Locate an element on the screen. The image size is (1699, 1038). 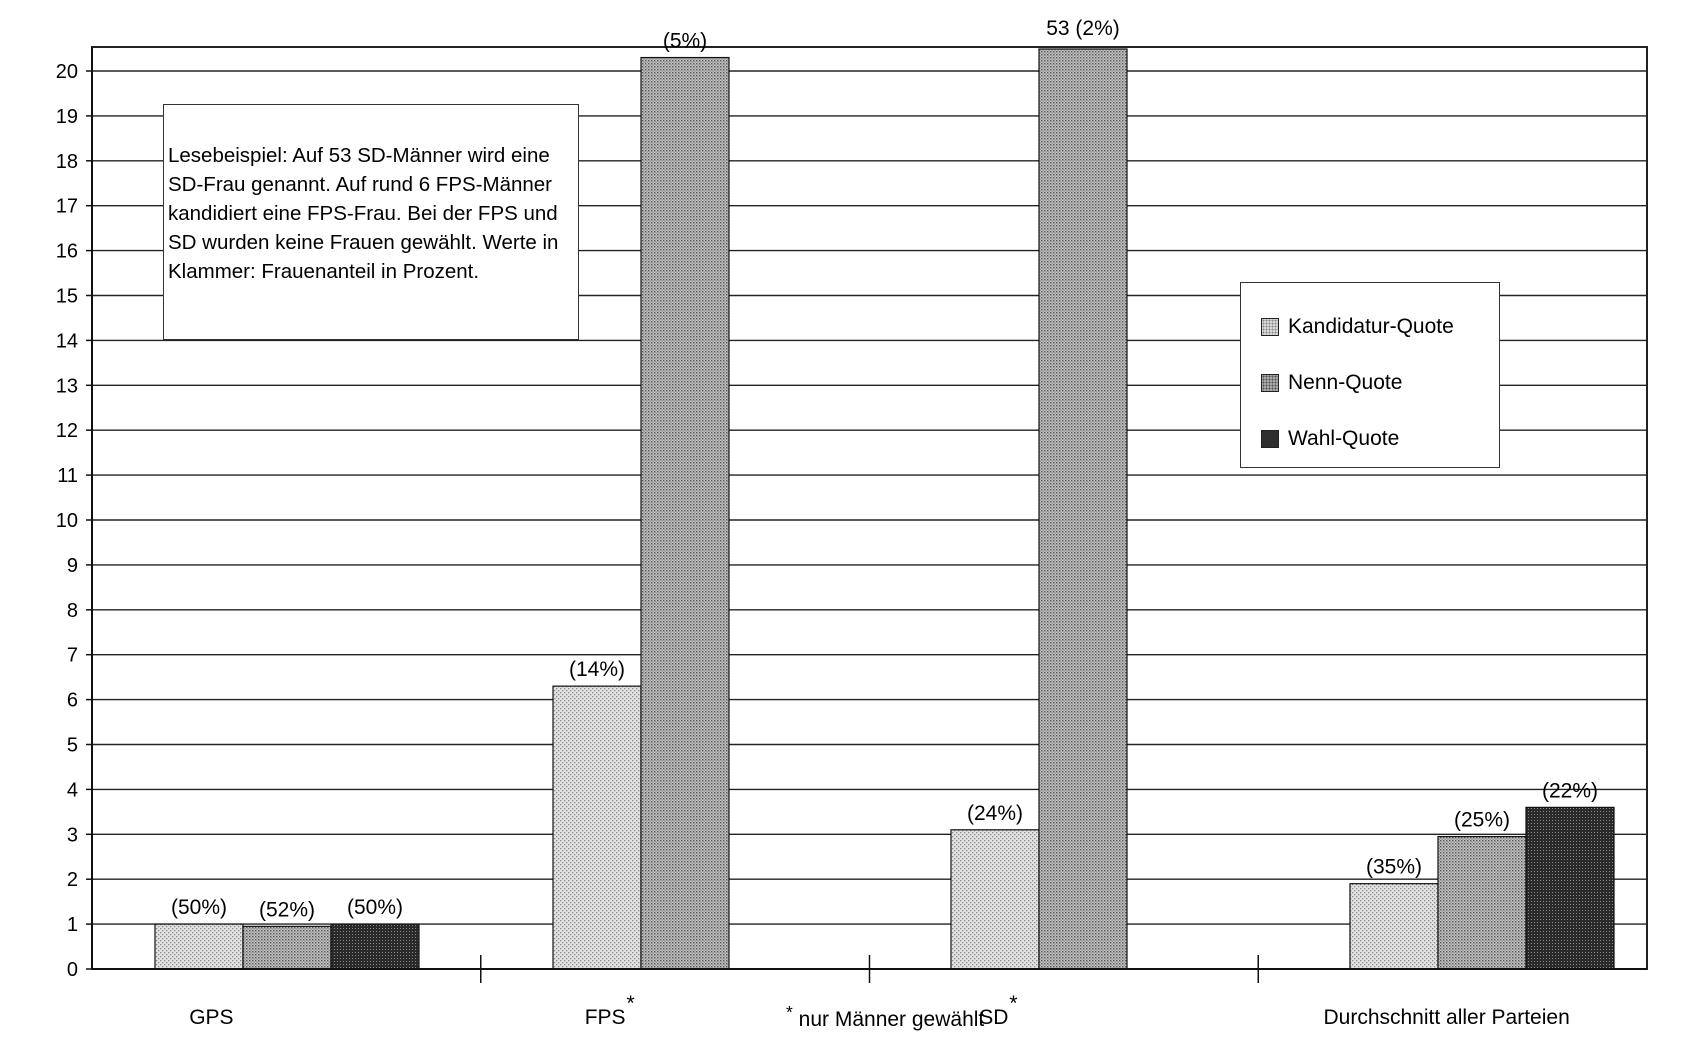
y-tick-label: 12 is located at coordinates (67, 431).